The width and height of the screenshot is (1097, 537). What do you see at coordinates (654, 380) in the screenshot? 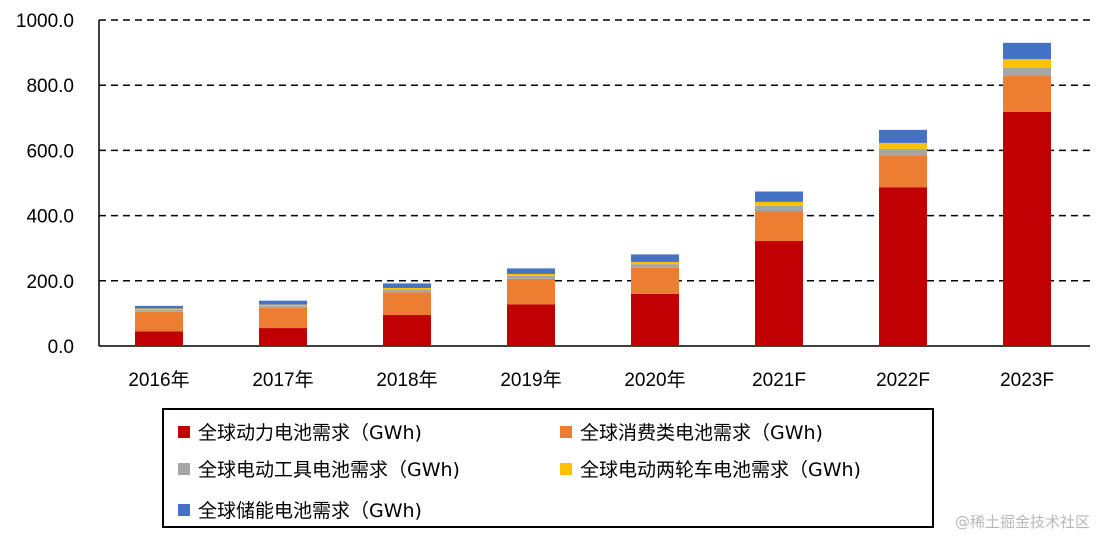
I see `x-tick-label: 2020年` at bounding box center [654, 380].